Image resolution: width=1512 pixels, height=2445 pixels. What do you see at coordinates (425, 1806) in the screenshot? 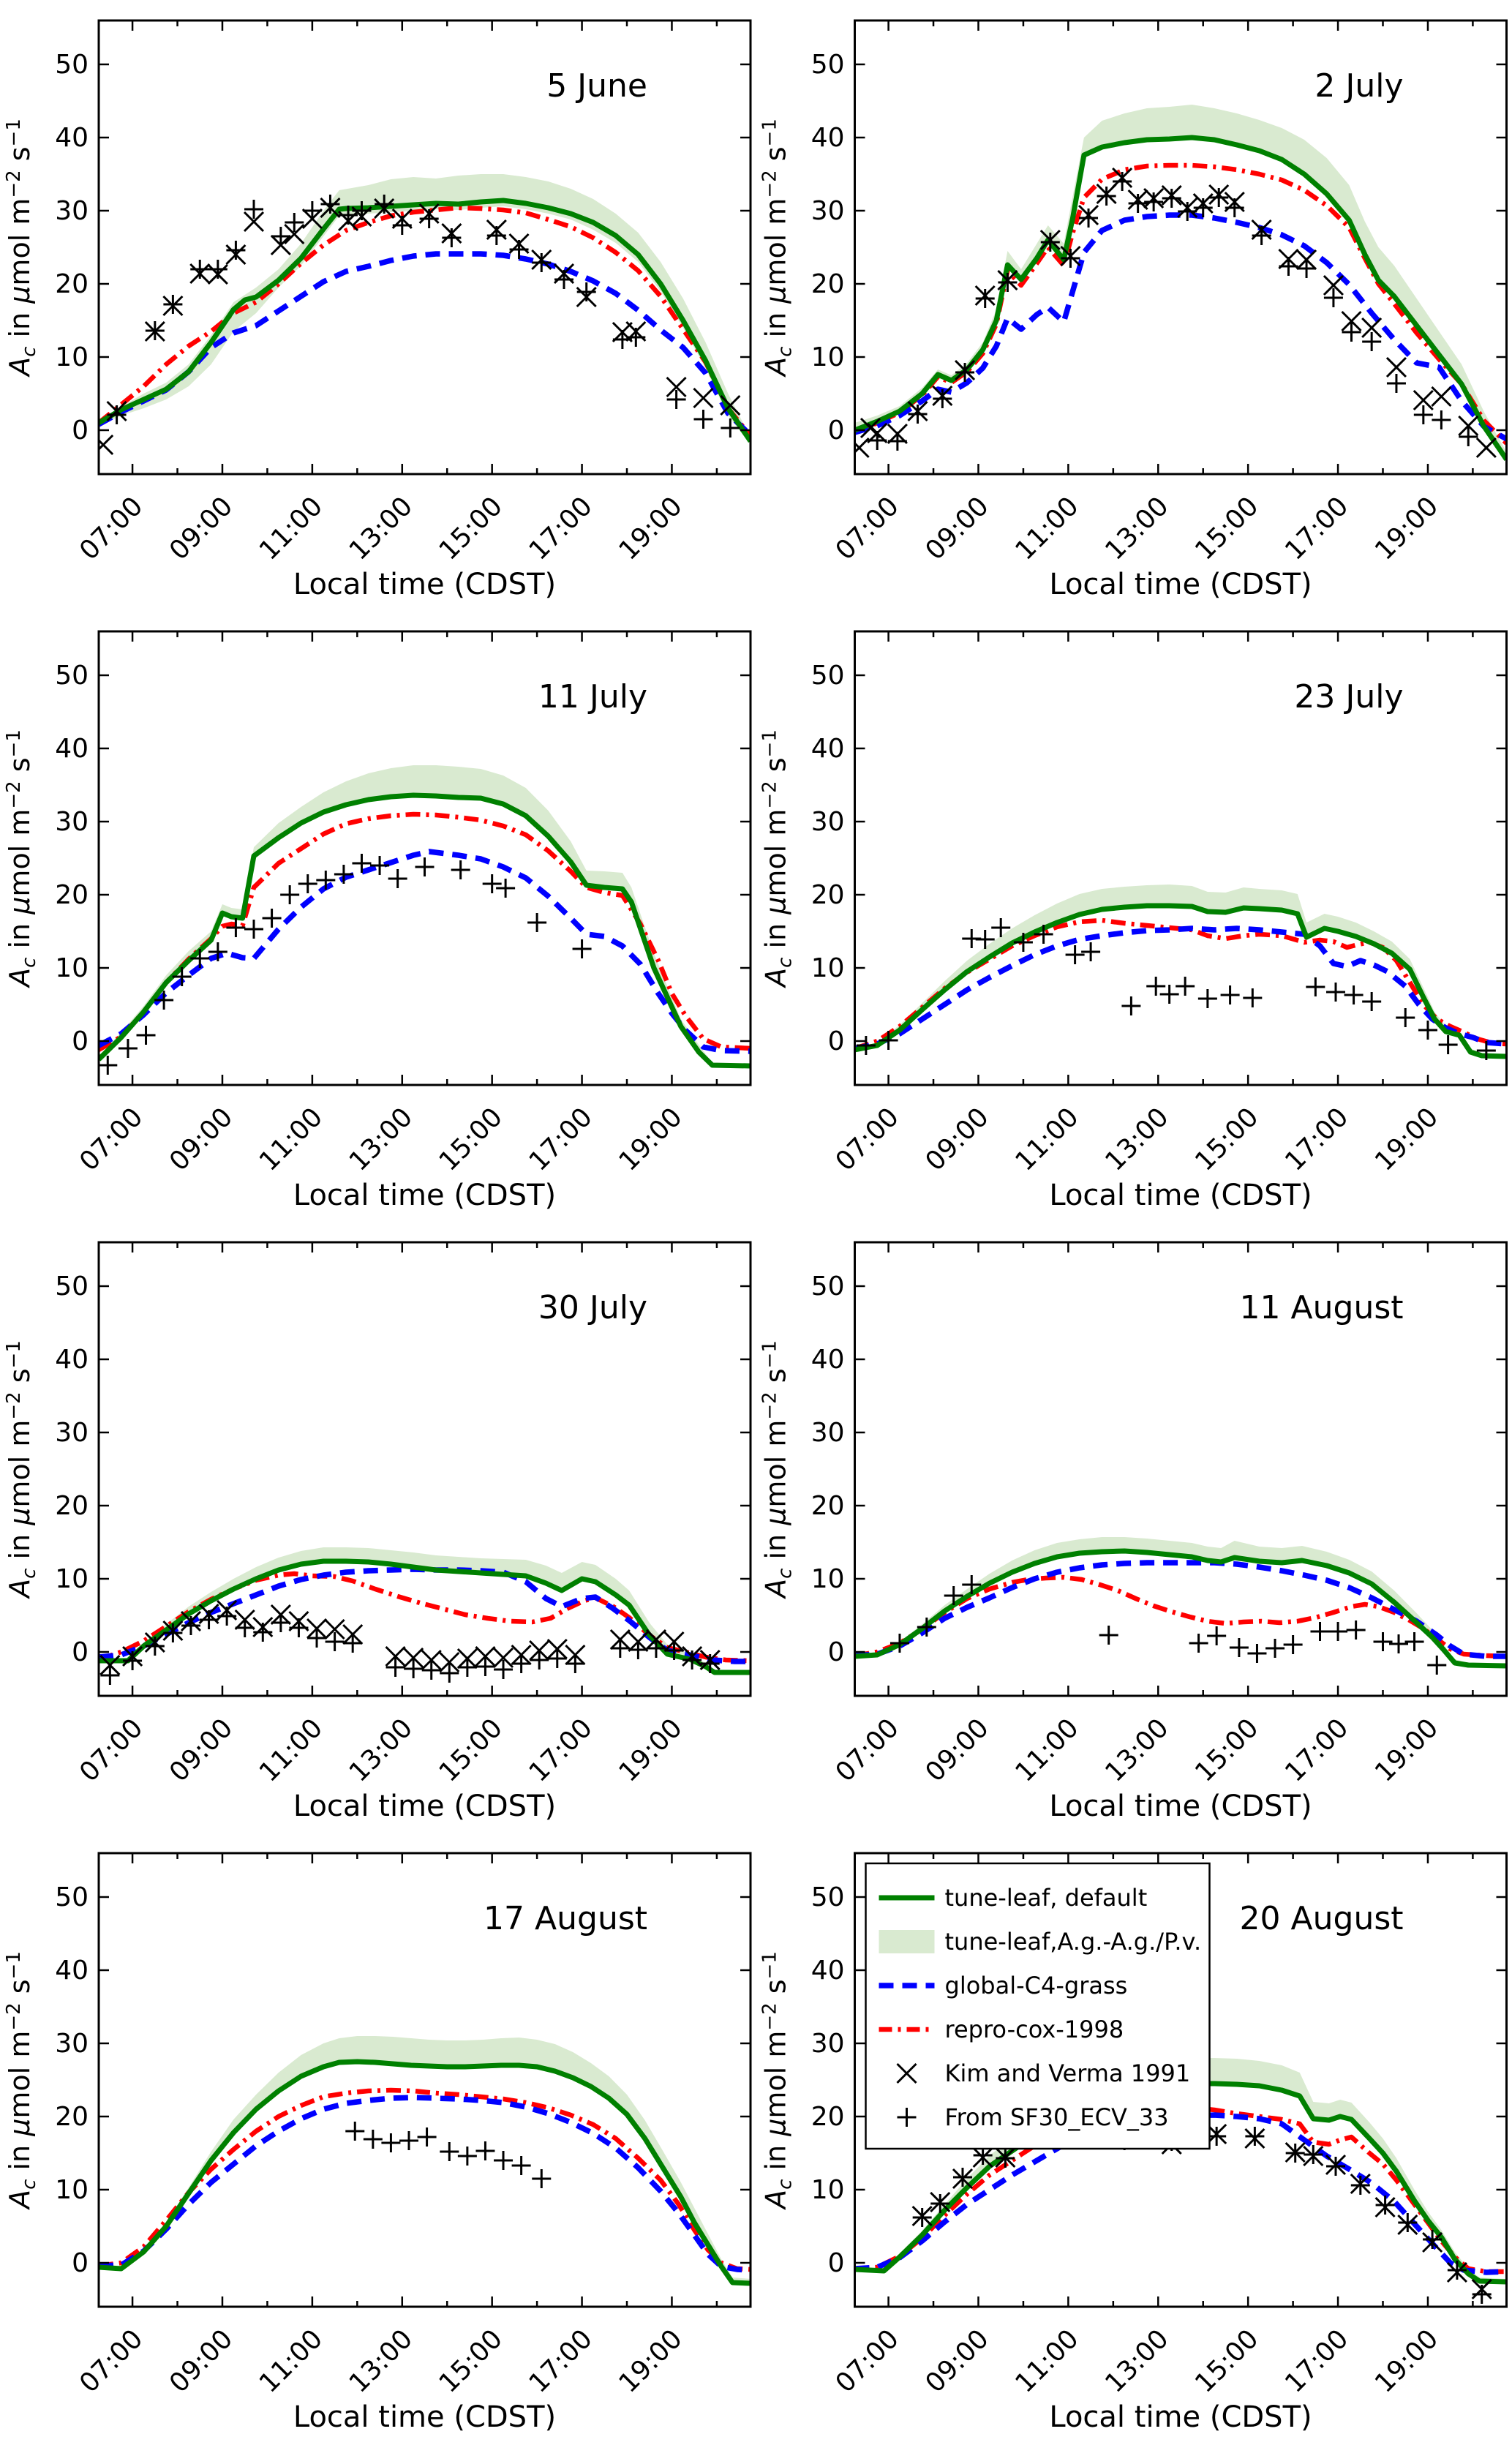
I see `x-axis-label: Local time (CDST)` at bounding box center [425, 1806].